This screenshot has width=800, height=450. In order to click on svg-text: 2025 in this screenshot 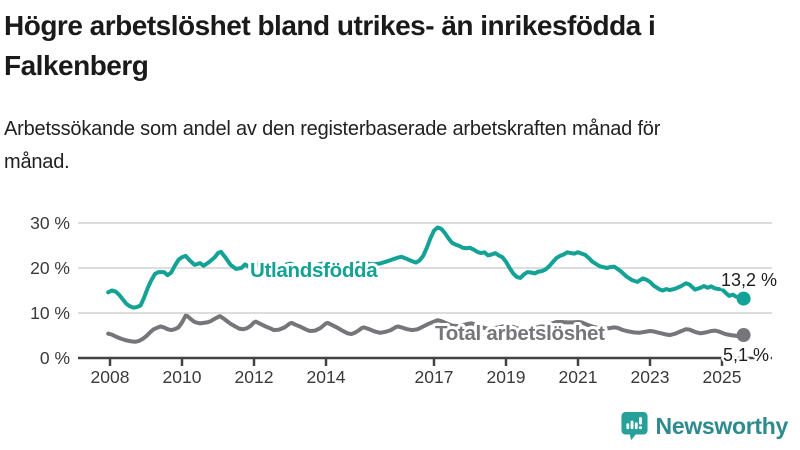, I will do `click(722, 377)`.